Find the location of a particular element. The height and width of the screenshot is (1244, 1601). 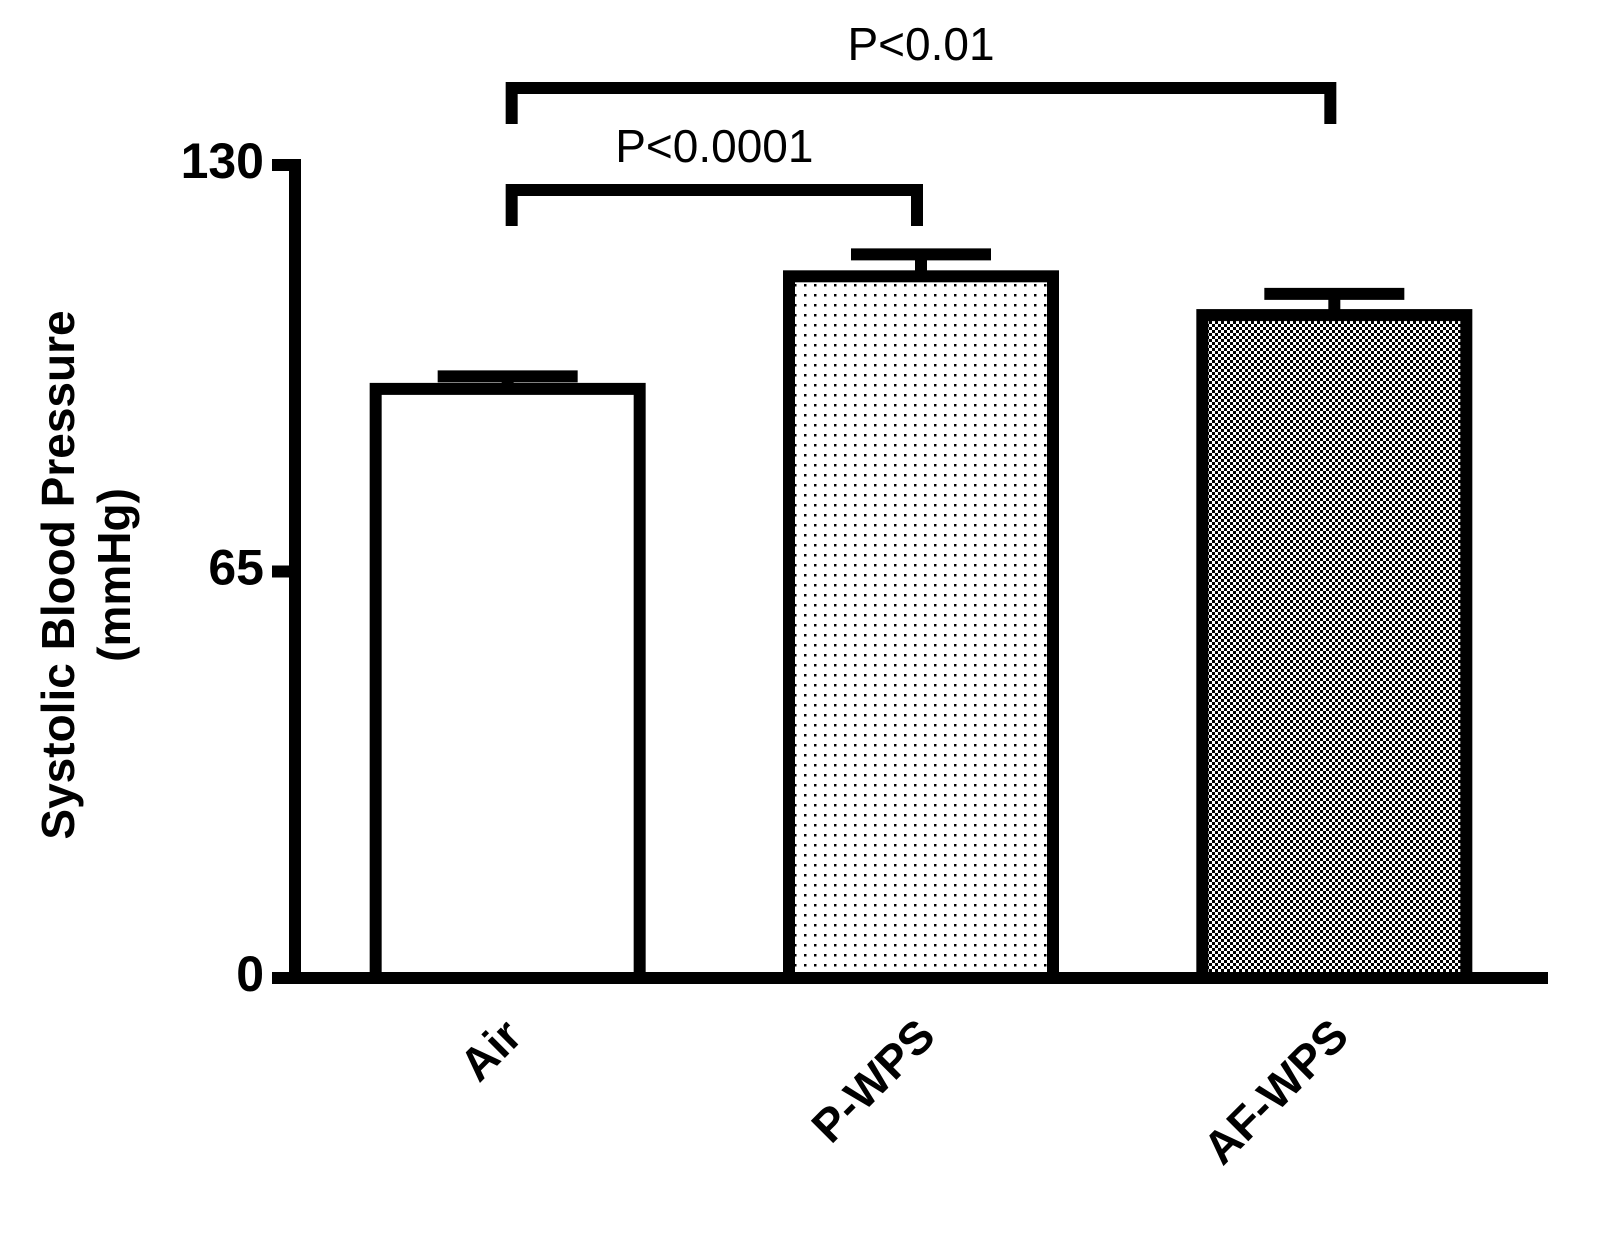

y-axis-label: (mmHg) is located at coordinates (114, 575).